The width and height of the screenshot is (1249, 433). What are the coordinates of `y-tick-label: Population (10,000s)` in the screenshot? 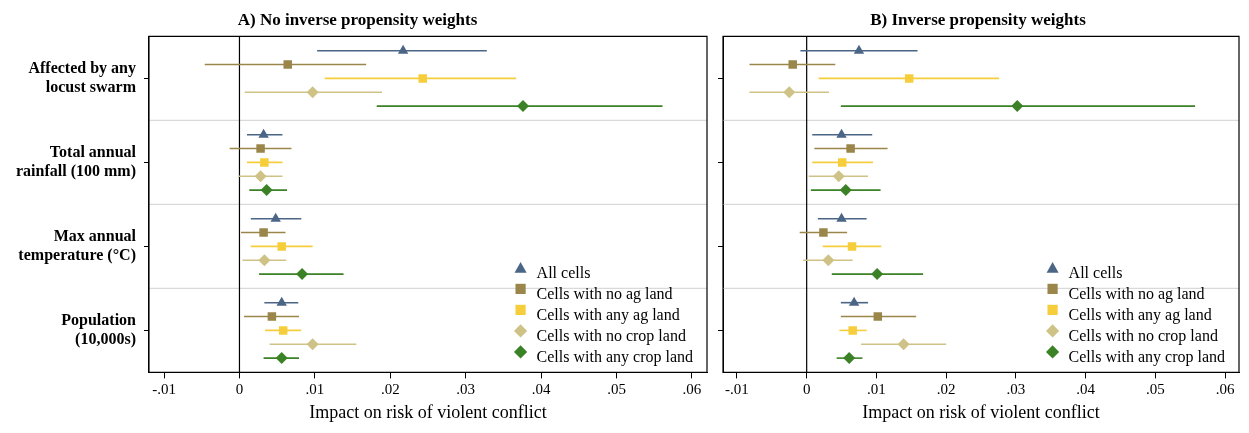 It's located at (99, 329).